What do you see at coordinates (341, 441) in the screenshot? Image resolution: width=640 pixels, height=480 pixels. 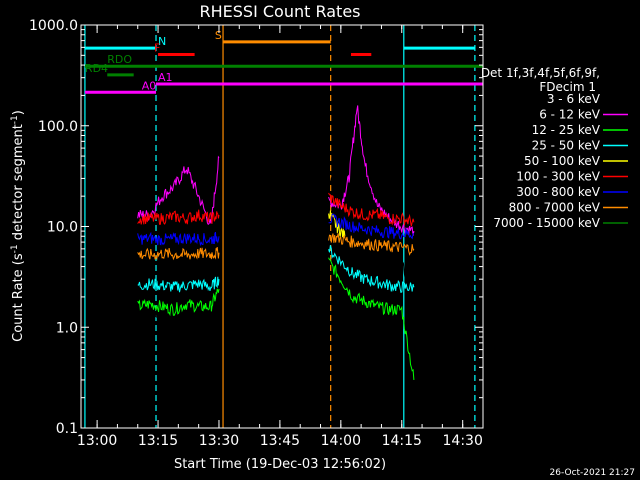 I see `x-tick-label: 14:00` at bounding box center [341, 441].